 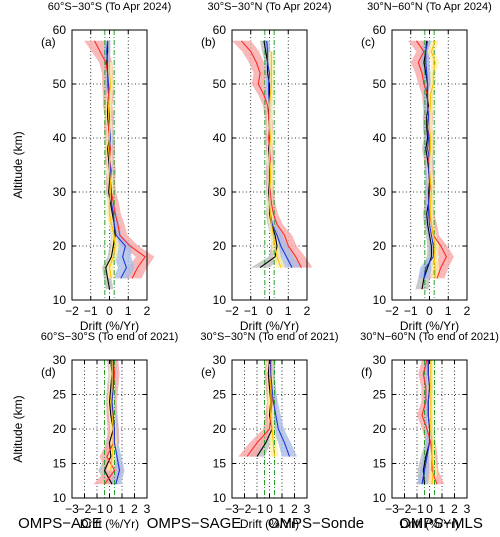 What do you see at coordinates (429, 7) in the screenshot?
I see `chart-title: 30°N−60°N (To Apr 2024)` at bounding box center [429, 7].